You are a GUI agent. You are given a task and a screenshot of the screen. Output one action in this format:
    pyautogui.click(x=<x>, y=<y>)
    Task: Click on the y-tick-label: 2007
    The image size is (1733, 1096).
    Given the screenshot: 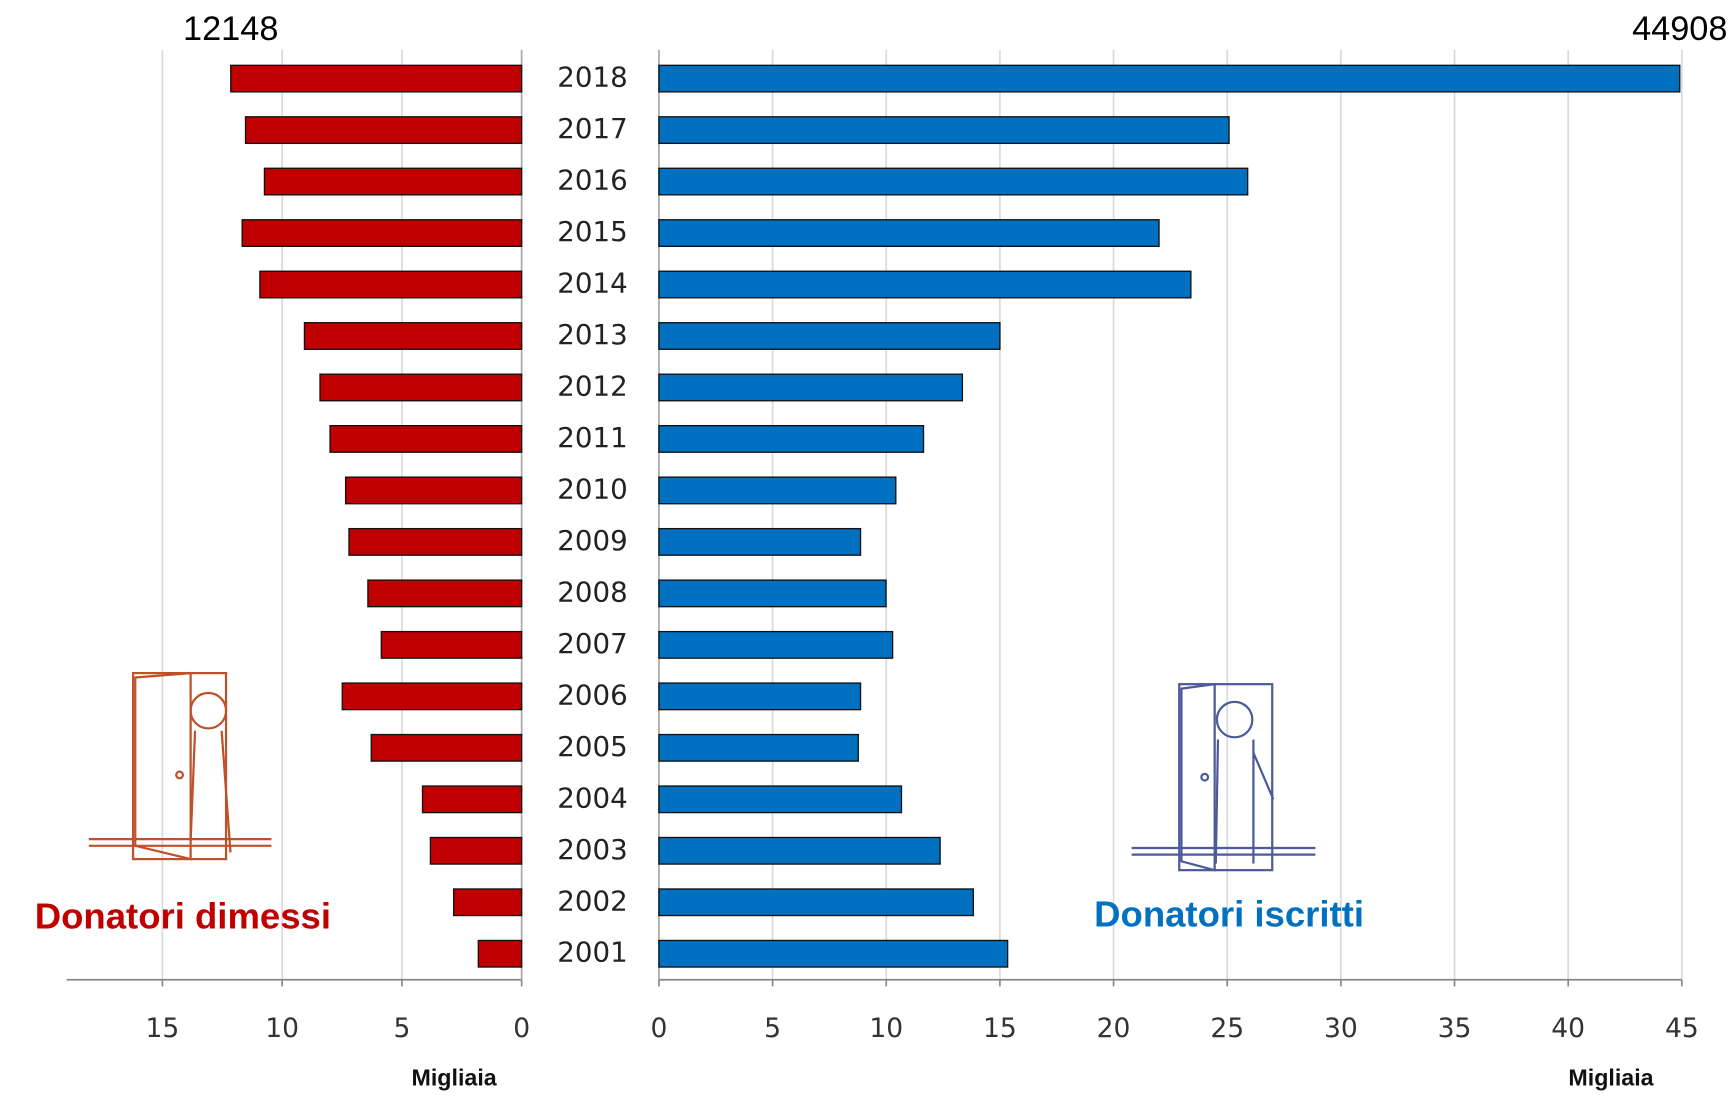 What is the action you would take?
    pyautogui.click(x=592, y=643)
    